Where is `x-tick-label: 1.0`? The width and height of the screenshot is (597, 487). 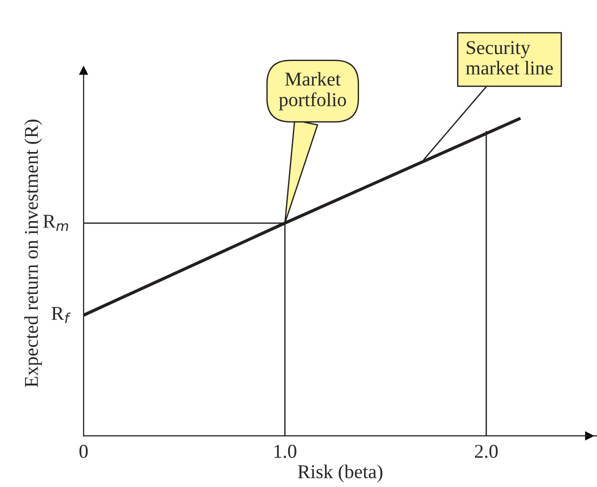
x-tick-label: 1.0 is located at coordinates (285, 451).